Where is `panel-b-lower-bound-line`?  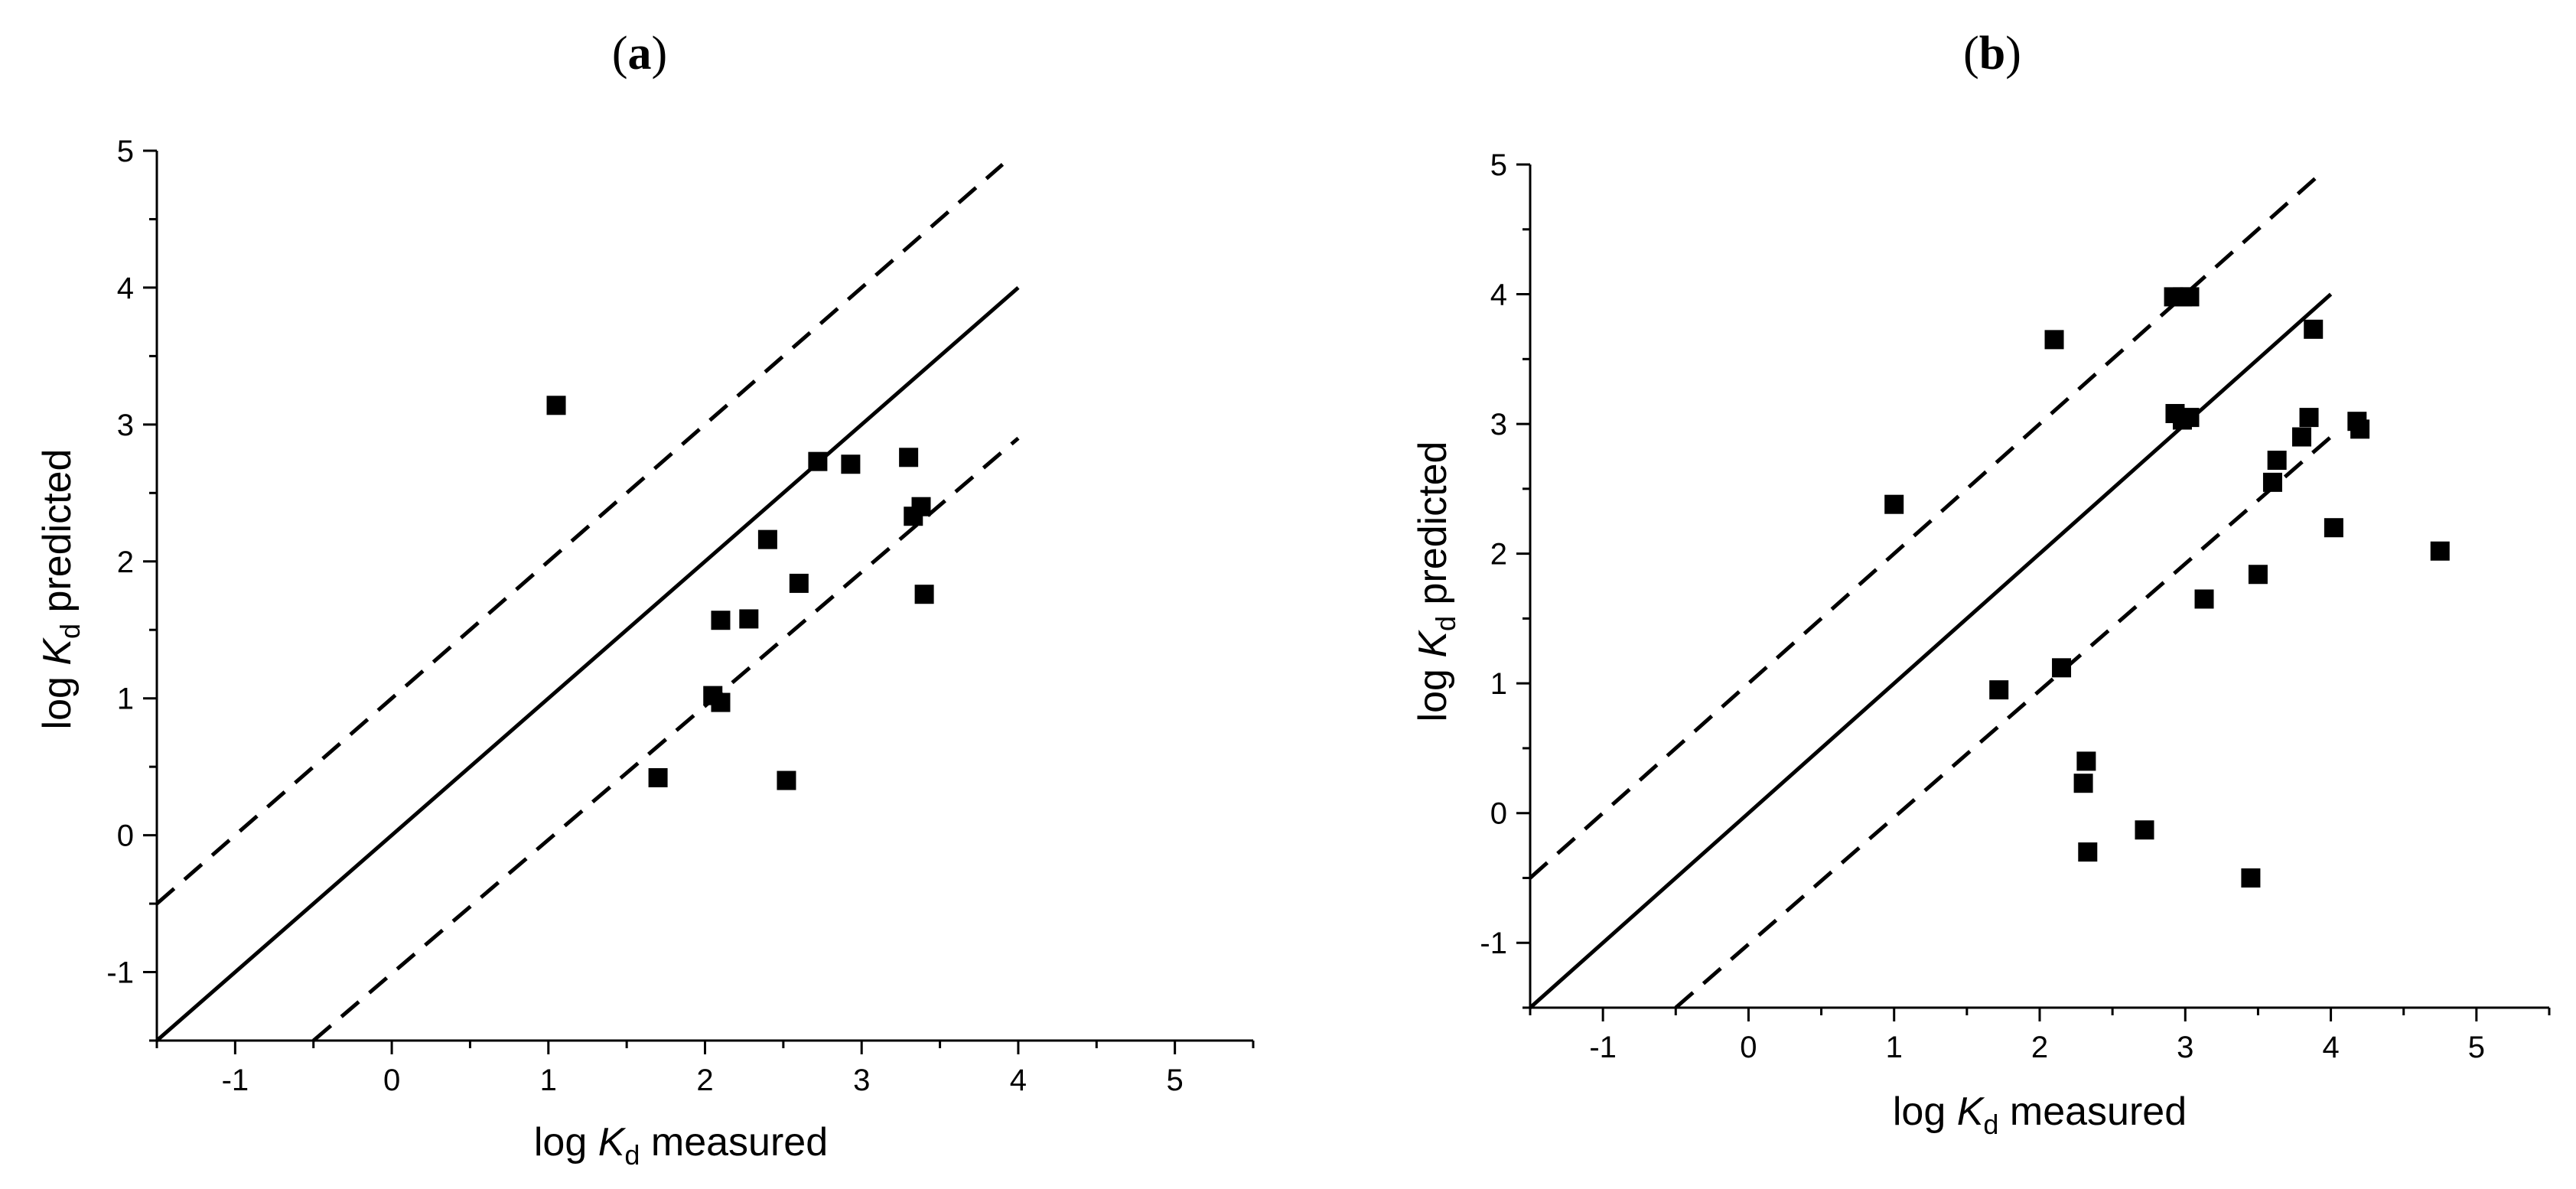 panel-b-lower-bound-line is located at coordinates (2004, 722).